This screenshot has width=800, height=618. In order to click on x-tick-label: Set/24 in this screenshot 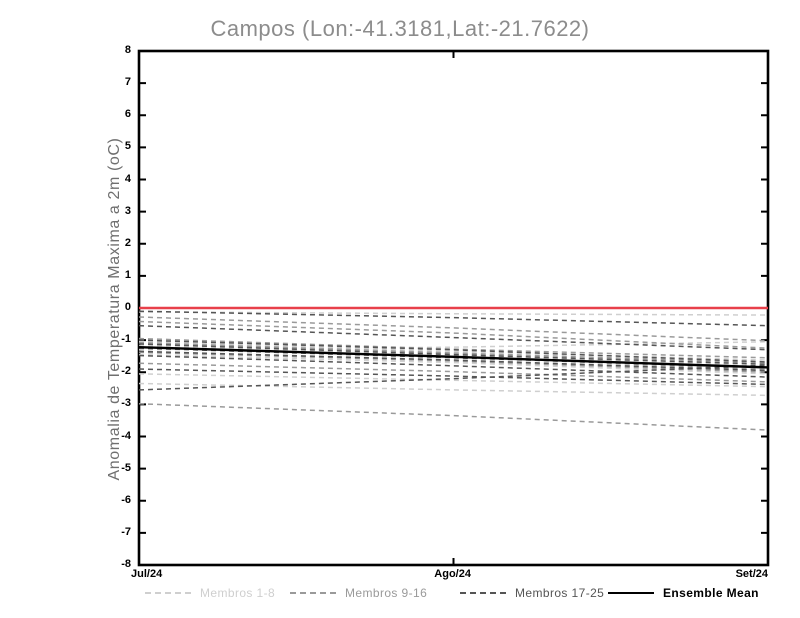, I will do `click(752, 574)`.